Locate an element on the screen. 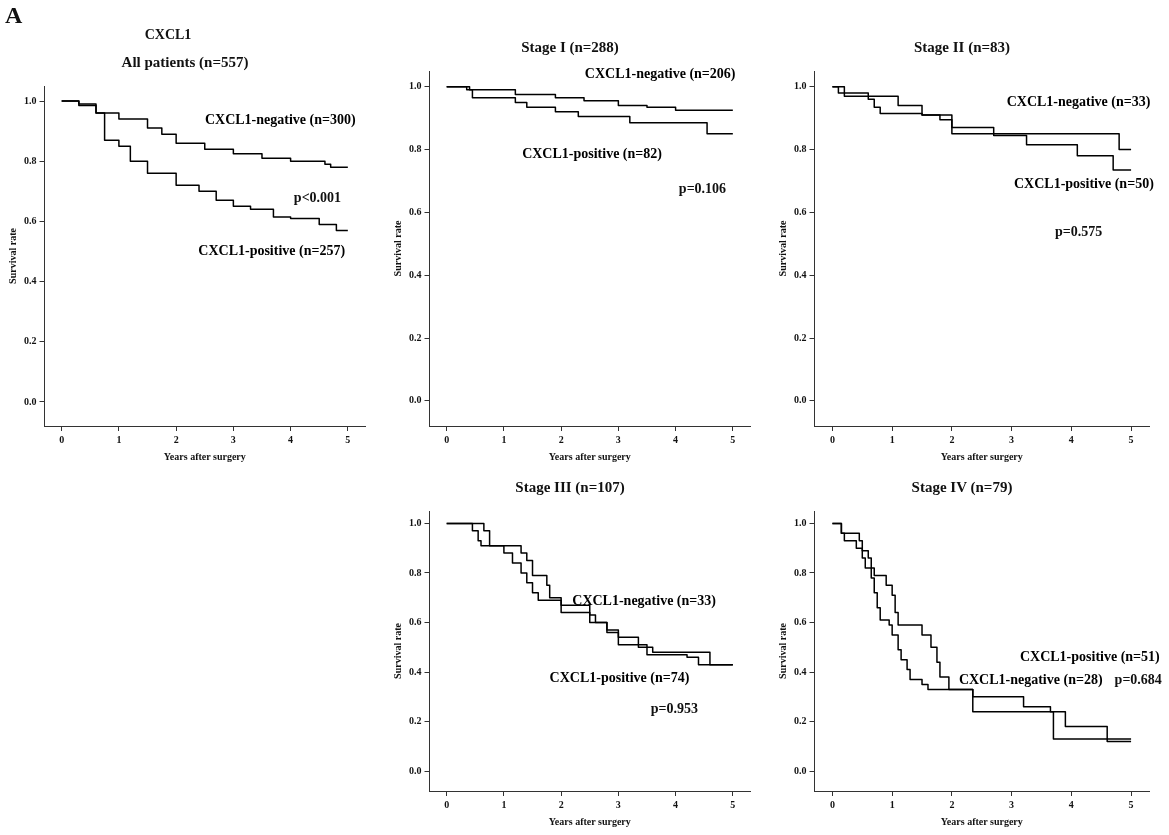 The height and width of the screenshot is (835, 1169). chart-title: All patients (n=557) is located at coordinates (185, 62).